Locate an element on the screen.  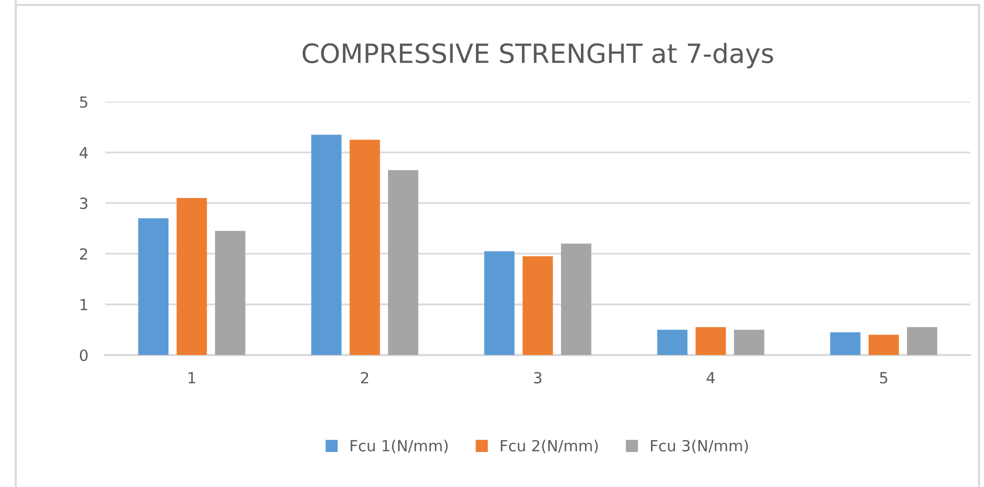
y-tick-label: 0 is located at coordinates (84, 355).